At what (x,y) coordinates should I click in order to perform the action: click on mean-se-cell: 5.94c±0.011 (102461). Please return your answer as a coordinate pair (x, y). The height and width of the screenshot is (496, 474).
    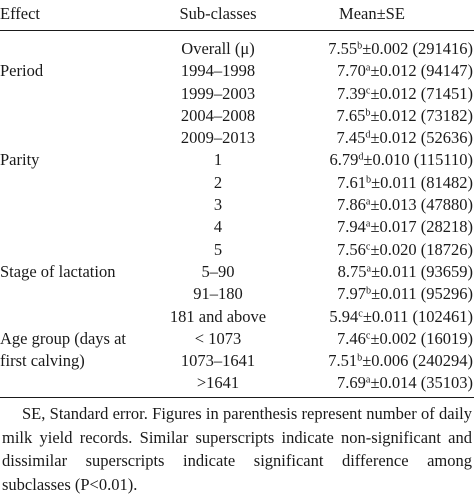
    Looking at the image, I should click on (401, 317).